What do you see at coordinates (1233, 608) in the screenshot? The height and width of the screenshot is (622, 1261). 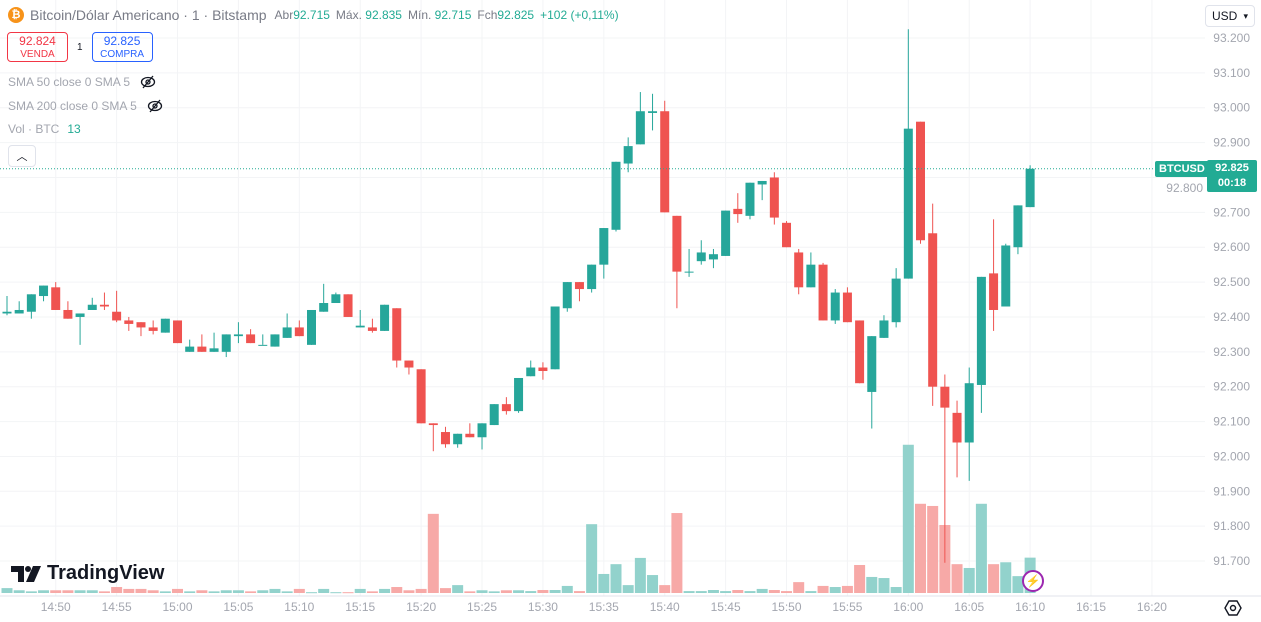 I see `settings-icon` at bounding box center [1233, 608].